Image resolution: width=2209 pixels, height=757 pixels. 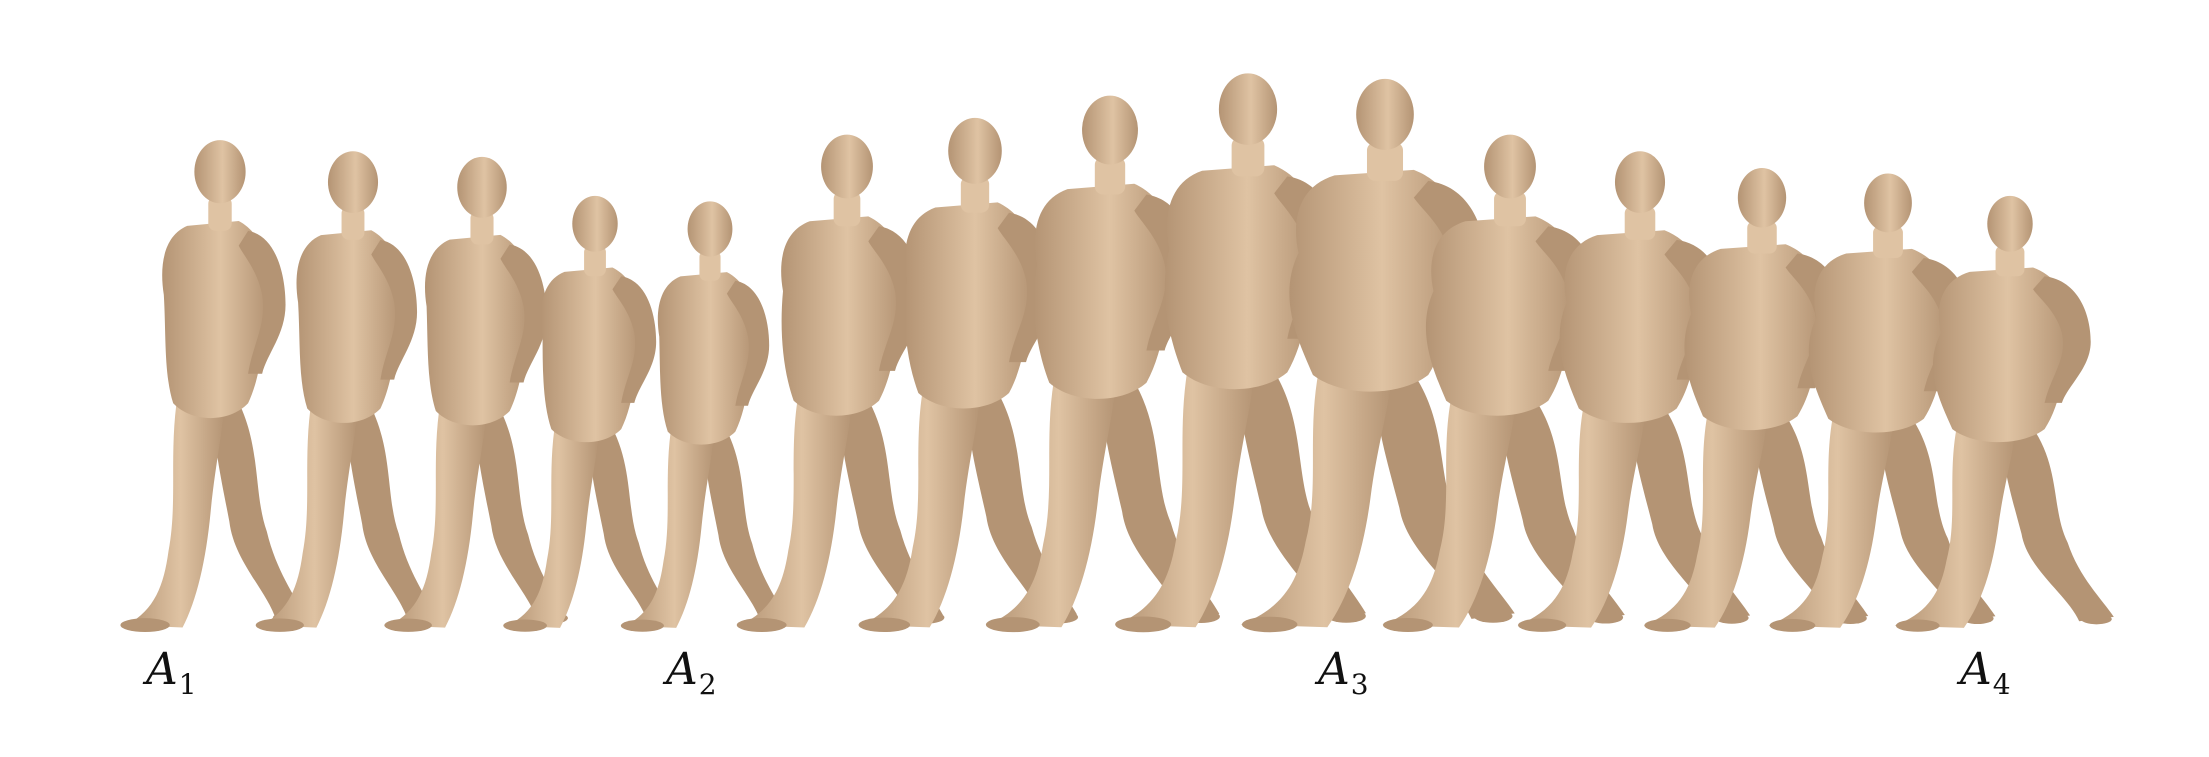 What do you see at coordinates (171, 672) in the screenshot?
I see `label-a1: A1` at bounding box center [171, 672].